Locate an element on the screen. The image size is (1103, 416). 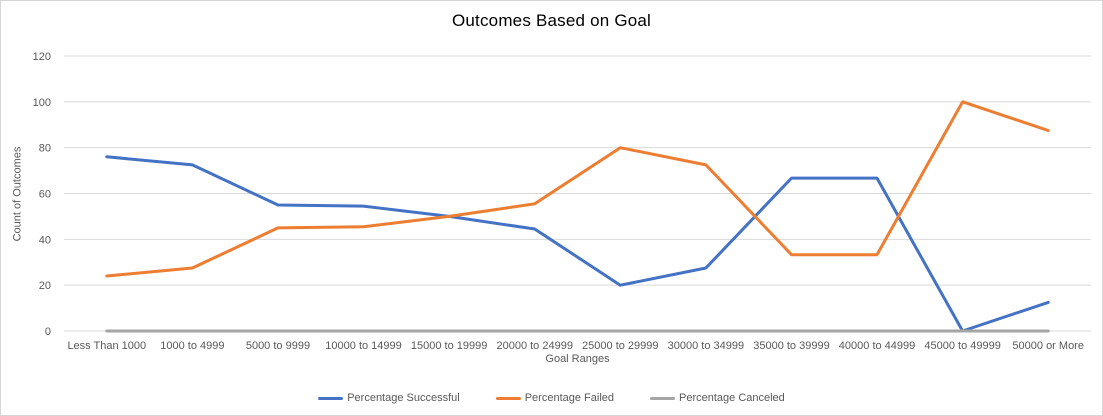
legend-label-canceled: Percentage Canceled is located at coordinates (732, 398).